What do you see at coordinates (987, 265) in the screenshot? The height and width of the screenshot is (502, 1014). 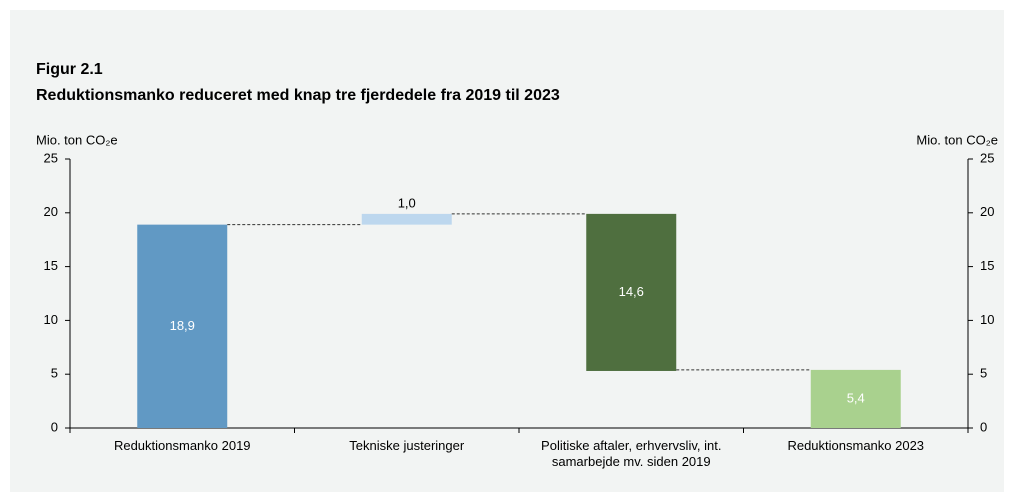 I see `y2-tick-label: 15` at bounding box center [987, 265].